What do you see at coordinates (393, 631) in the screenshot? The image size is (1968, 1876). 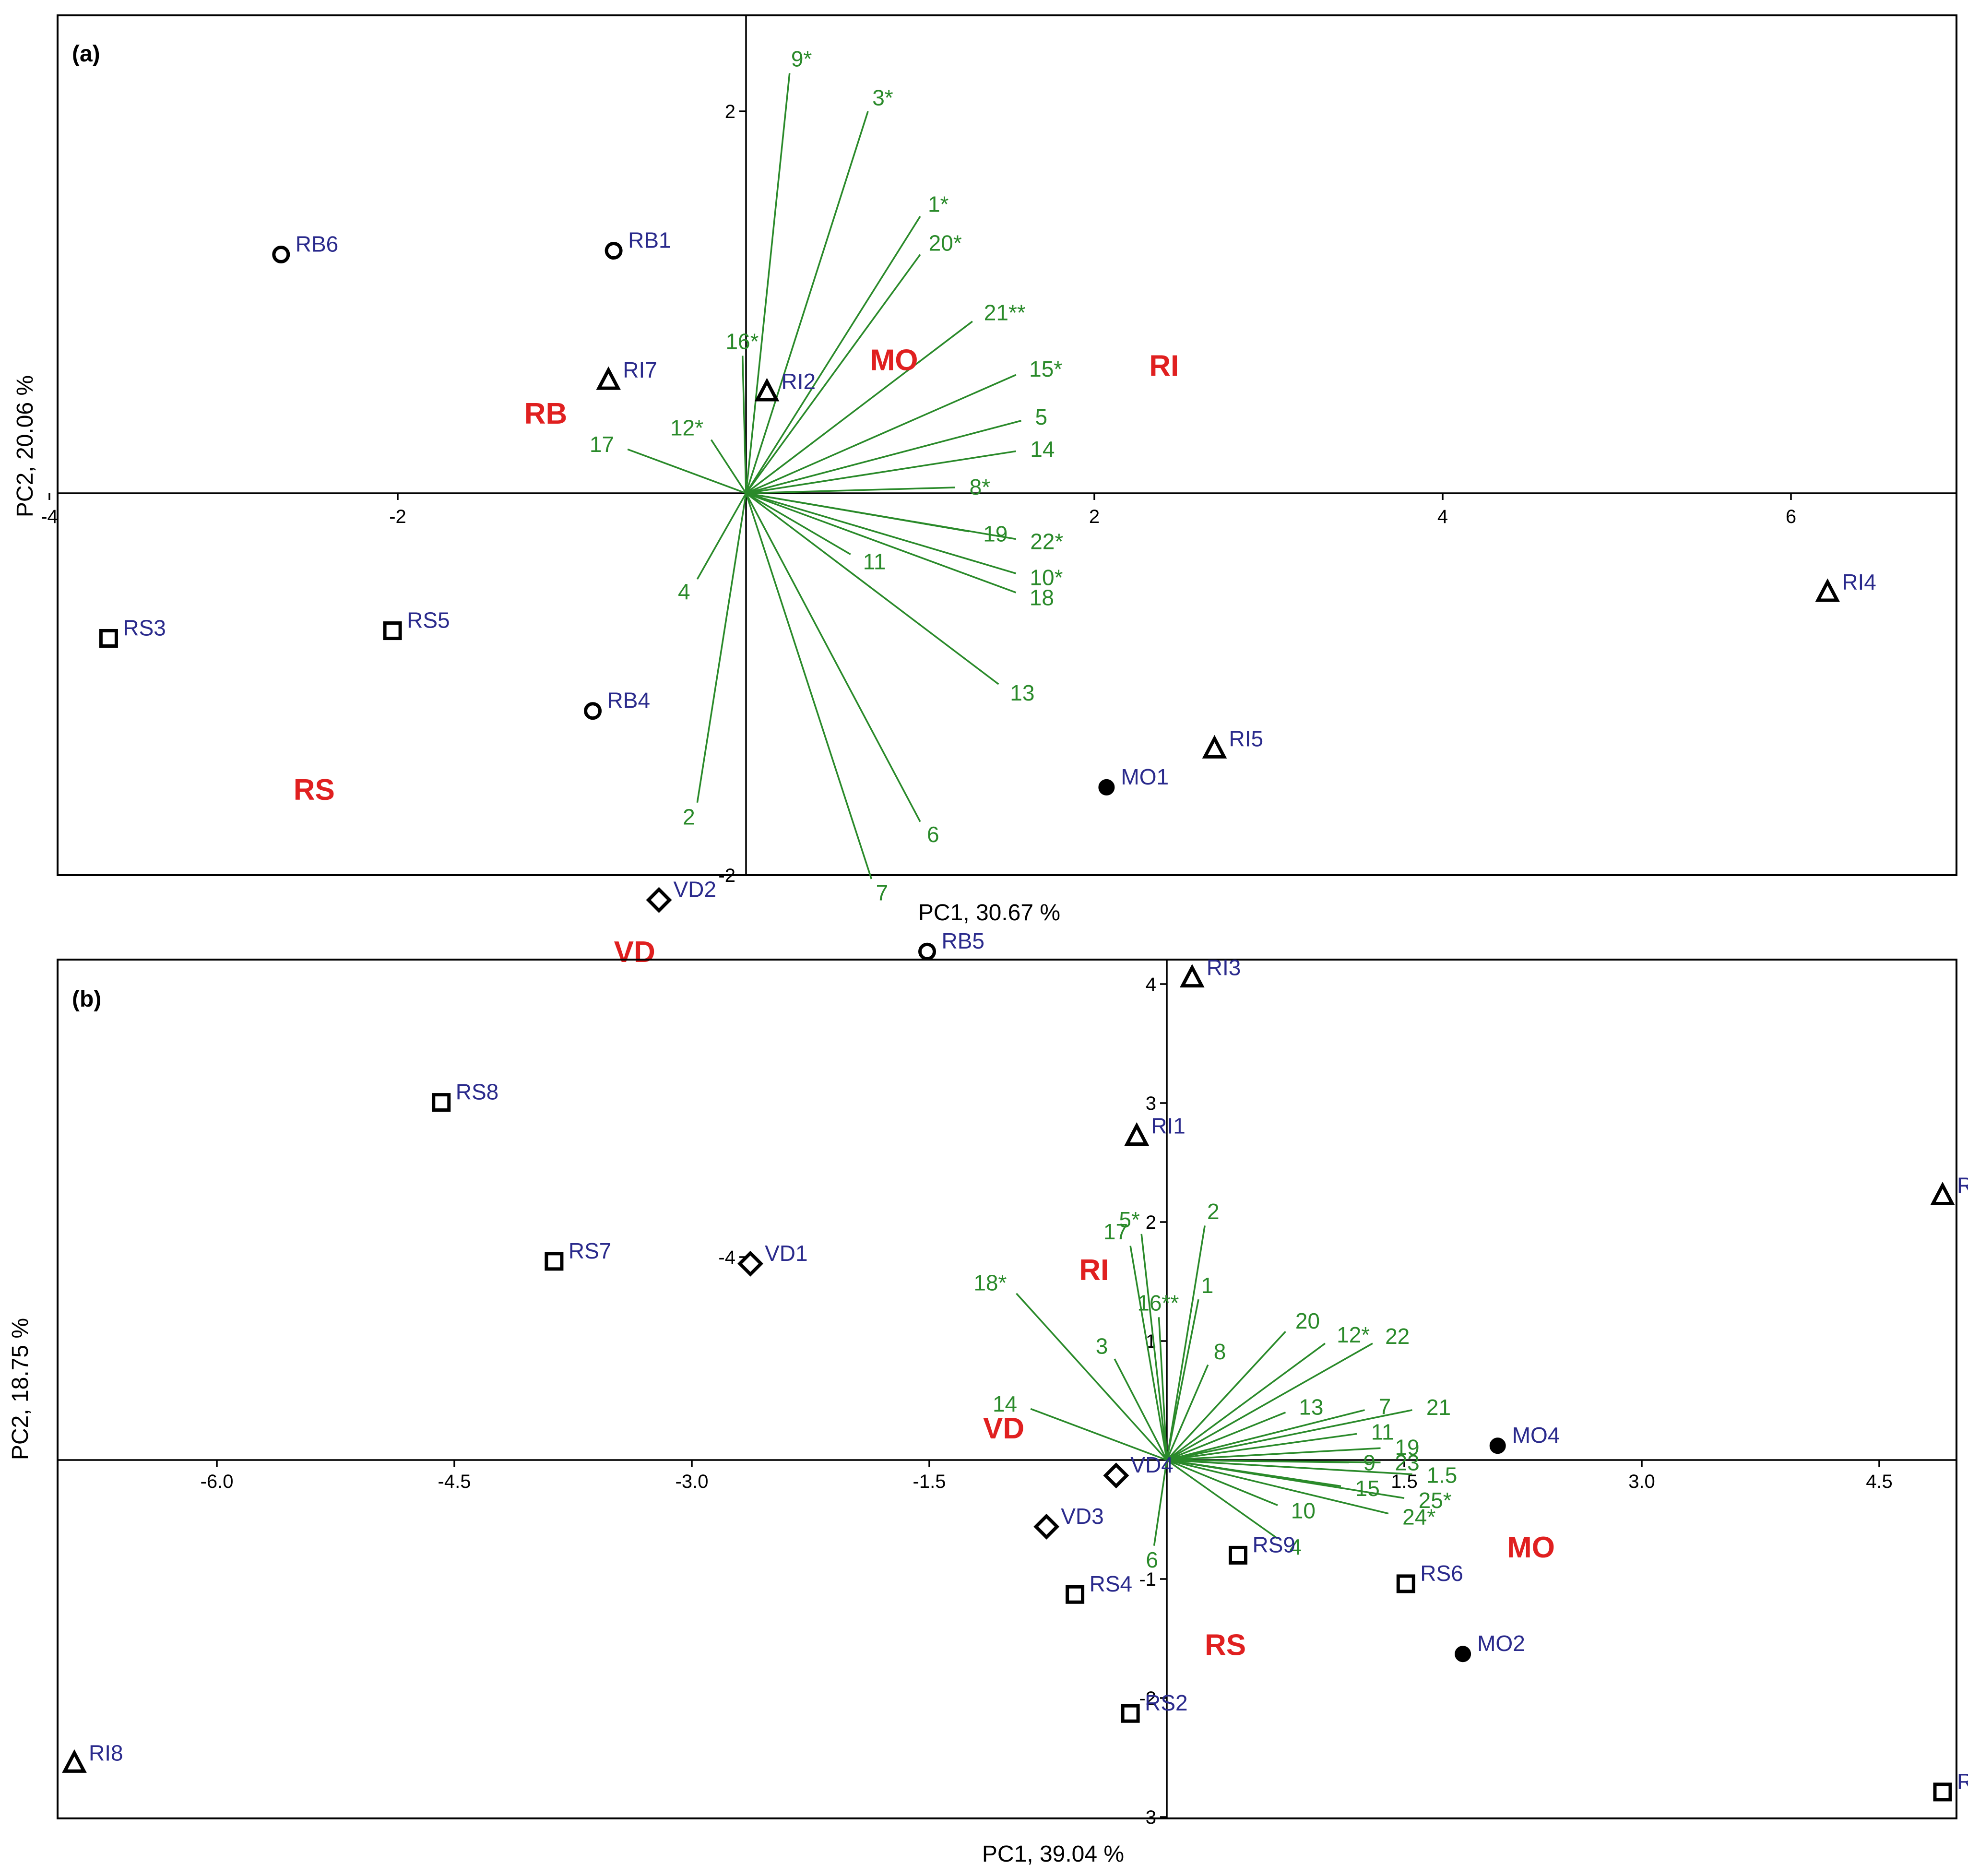 I see `panel-a-sample-rs5-square-marker` at bounding box center [393, 631].